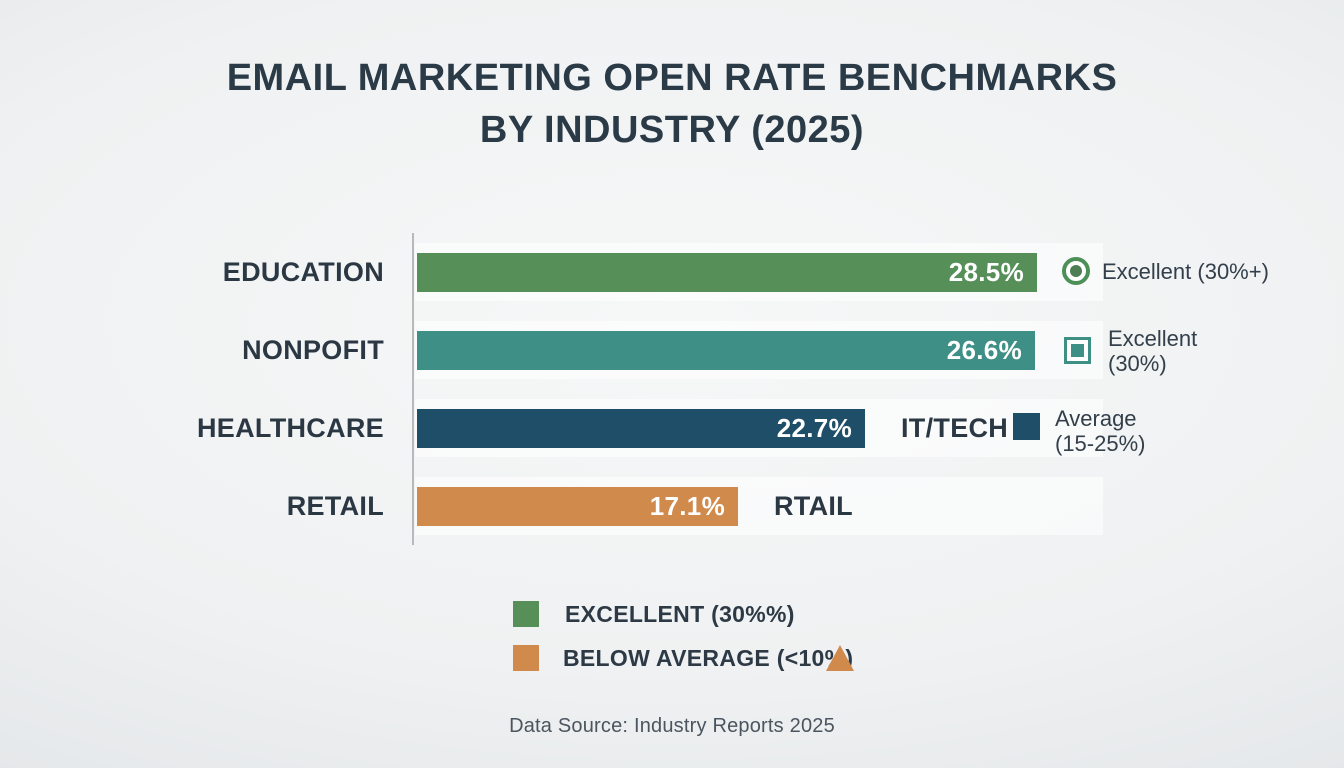 This screenshot has height=768, width=1344. I want to click on y-axis-line, so click(413, 389).